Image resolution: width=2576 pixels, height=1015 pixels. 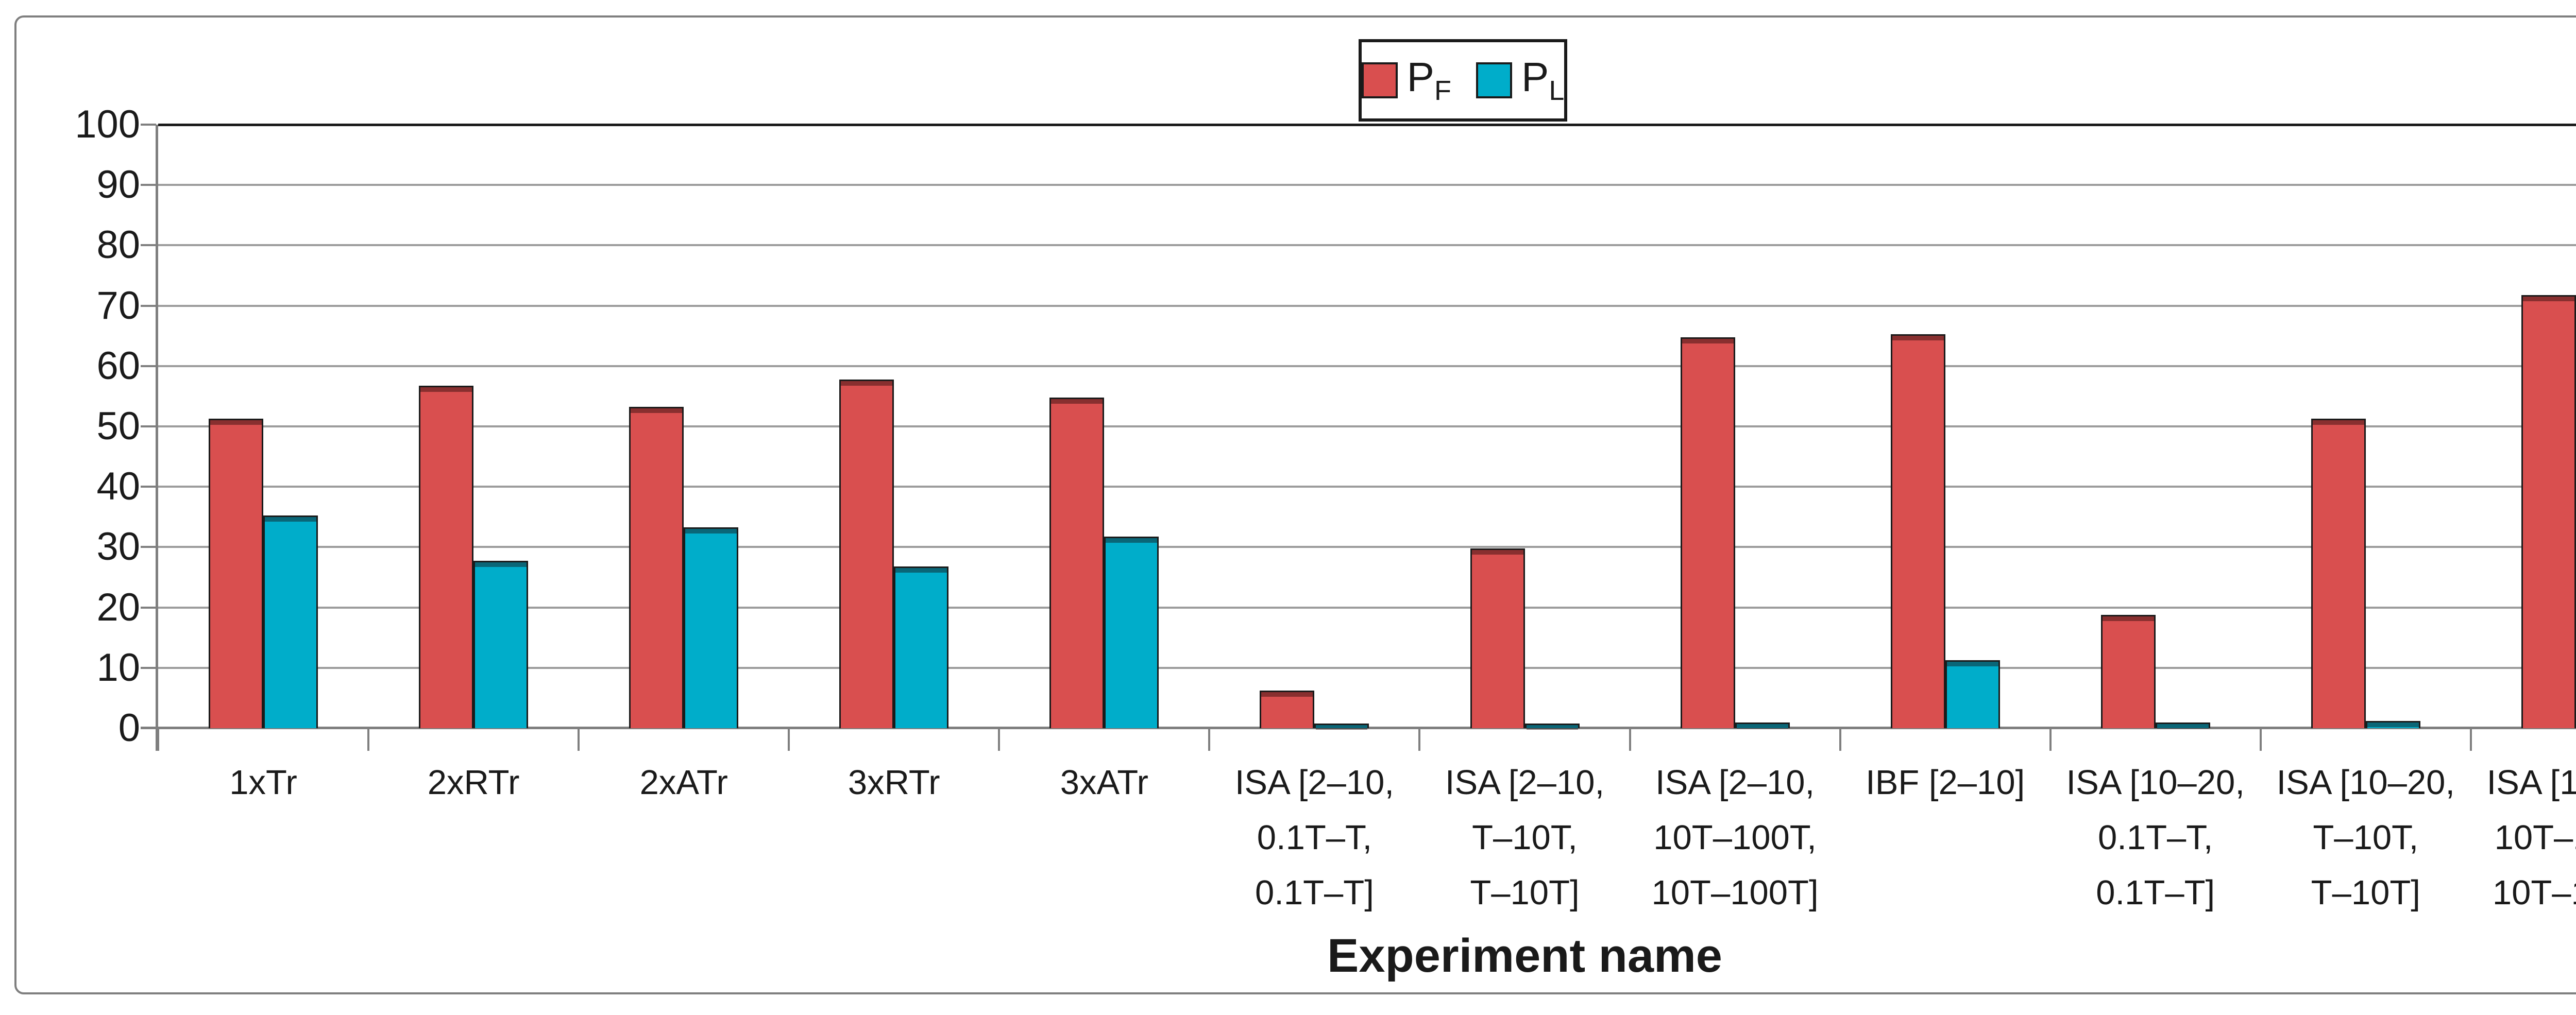 What do you see at coordinates (118, 547) in the screenshot?
I see `y-tick-label: 30` at bounding box center [118, 547].